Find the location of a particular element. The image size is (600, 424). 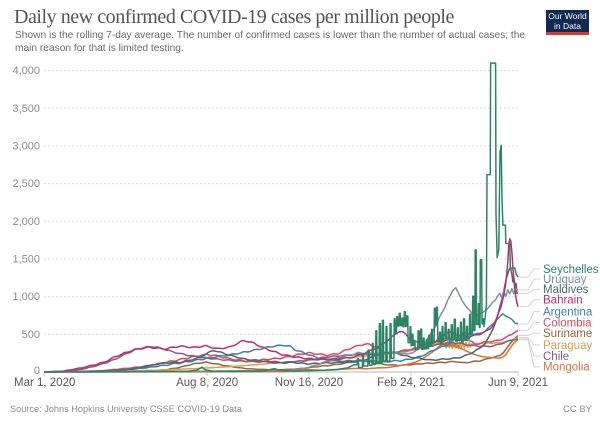

svg-text: Mar 1, 2020 is located at coordinates (44, 383).